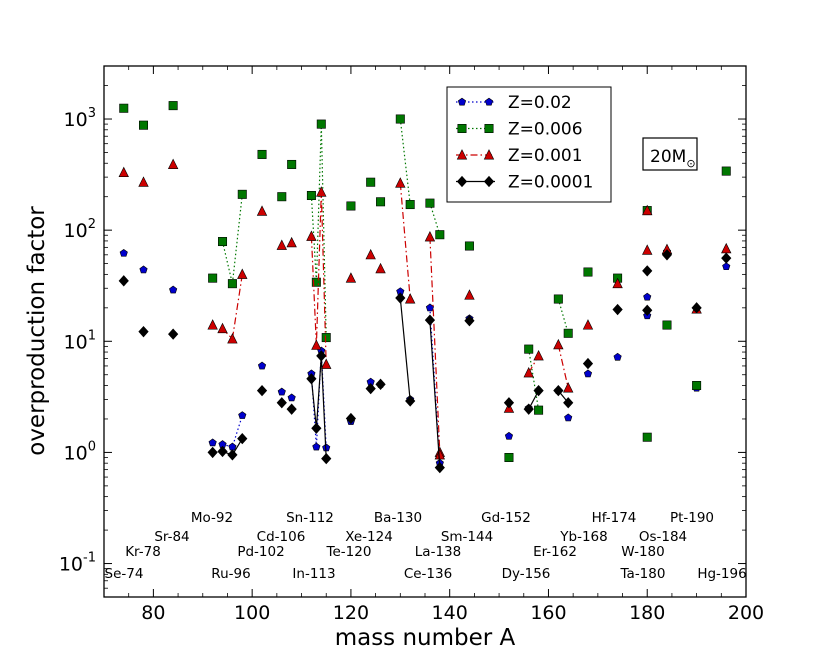 This screenshot has width=830, height=664. I want to click on isotope-label-23: Pt-190, so click(692, 518).